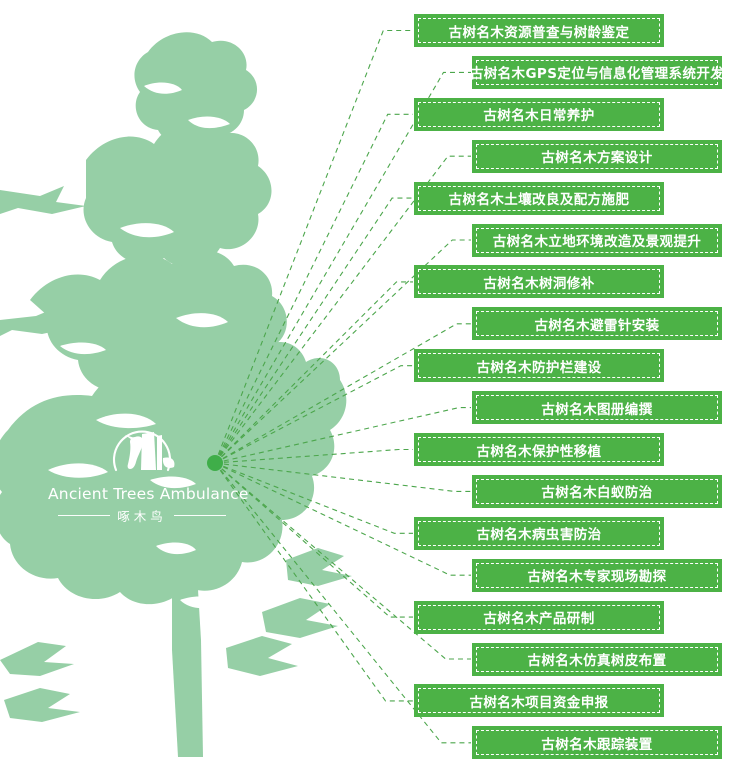 The width and height of the screenshot is (749, 759). I want to click on service-item-7: 古树名木树洞修补, so click(539, 282).